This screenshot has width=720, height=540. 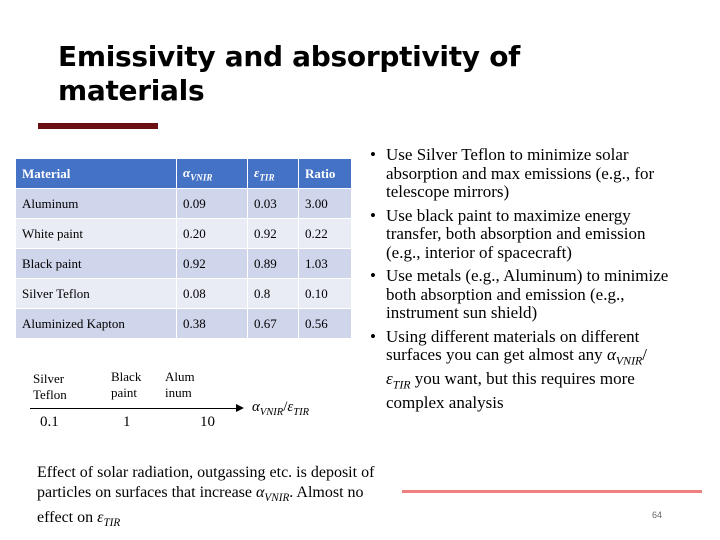 What do you see at coordinates (96, 174) in the screenshot?
I see `header-material: Material` at bounding box center [96, 174].